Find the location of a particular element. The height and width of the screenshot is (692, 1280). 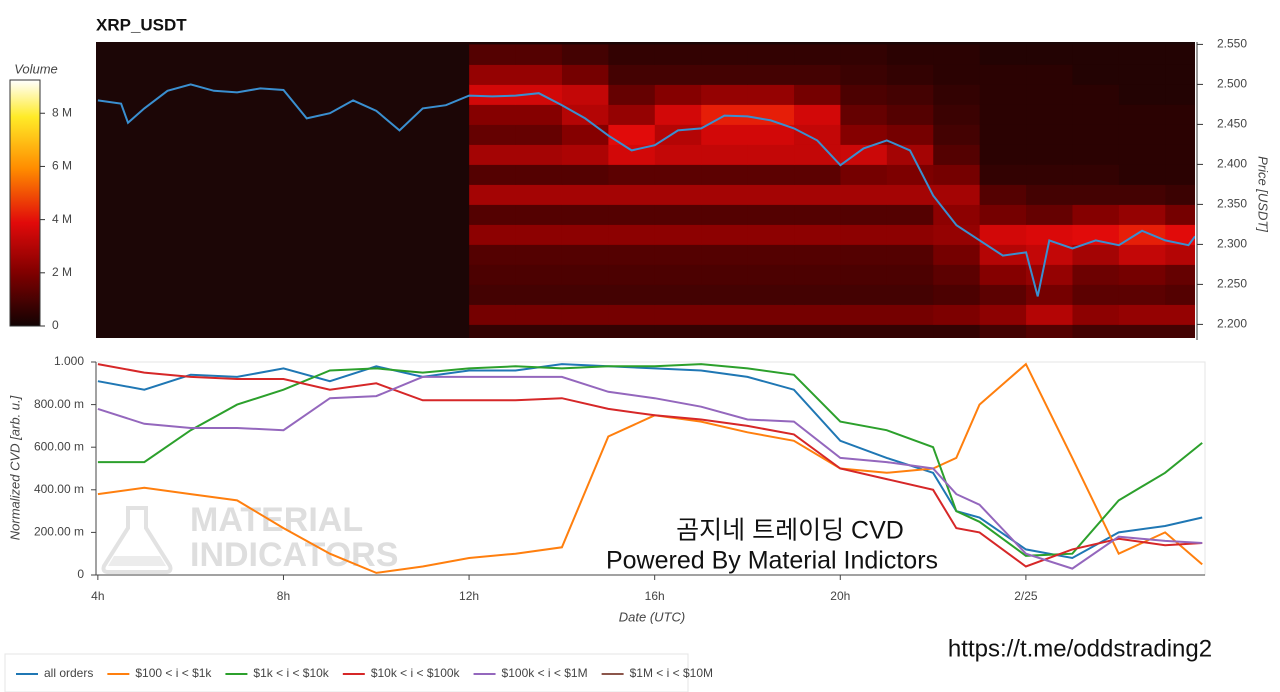

annotation: Powered By Material Indictors is located at coordinates (772, 561).